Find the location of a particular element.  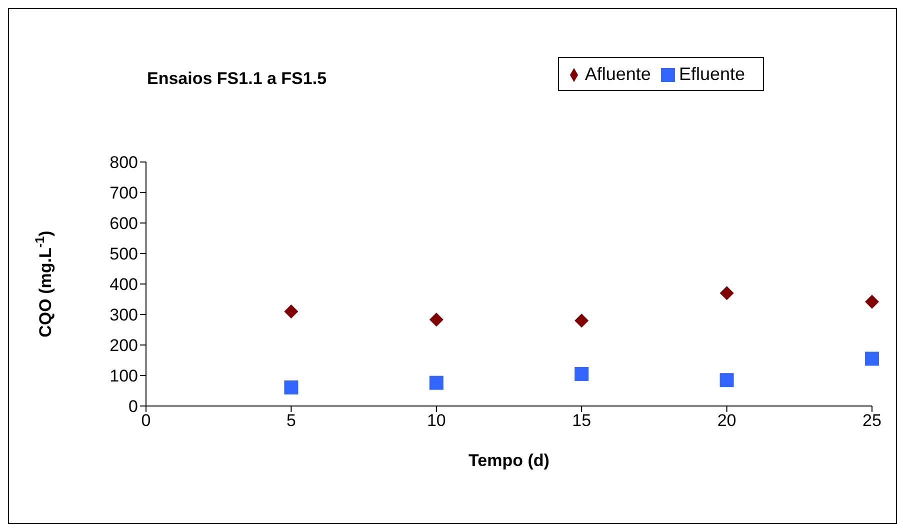

x-tick-label: 15 is located at coordinates (582, 420).